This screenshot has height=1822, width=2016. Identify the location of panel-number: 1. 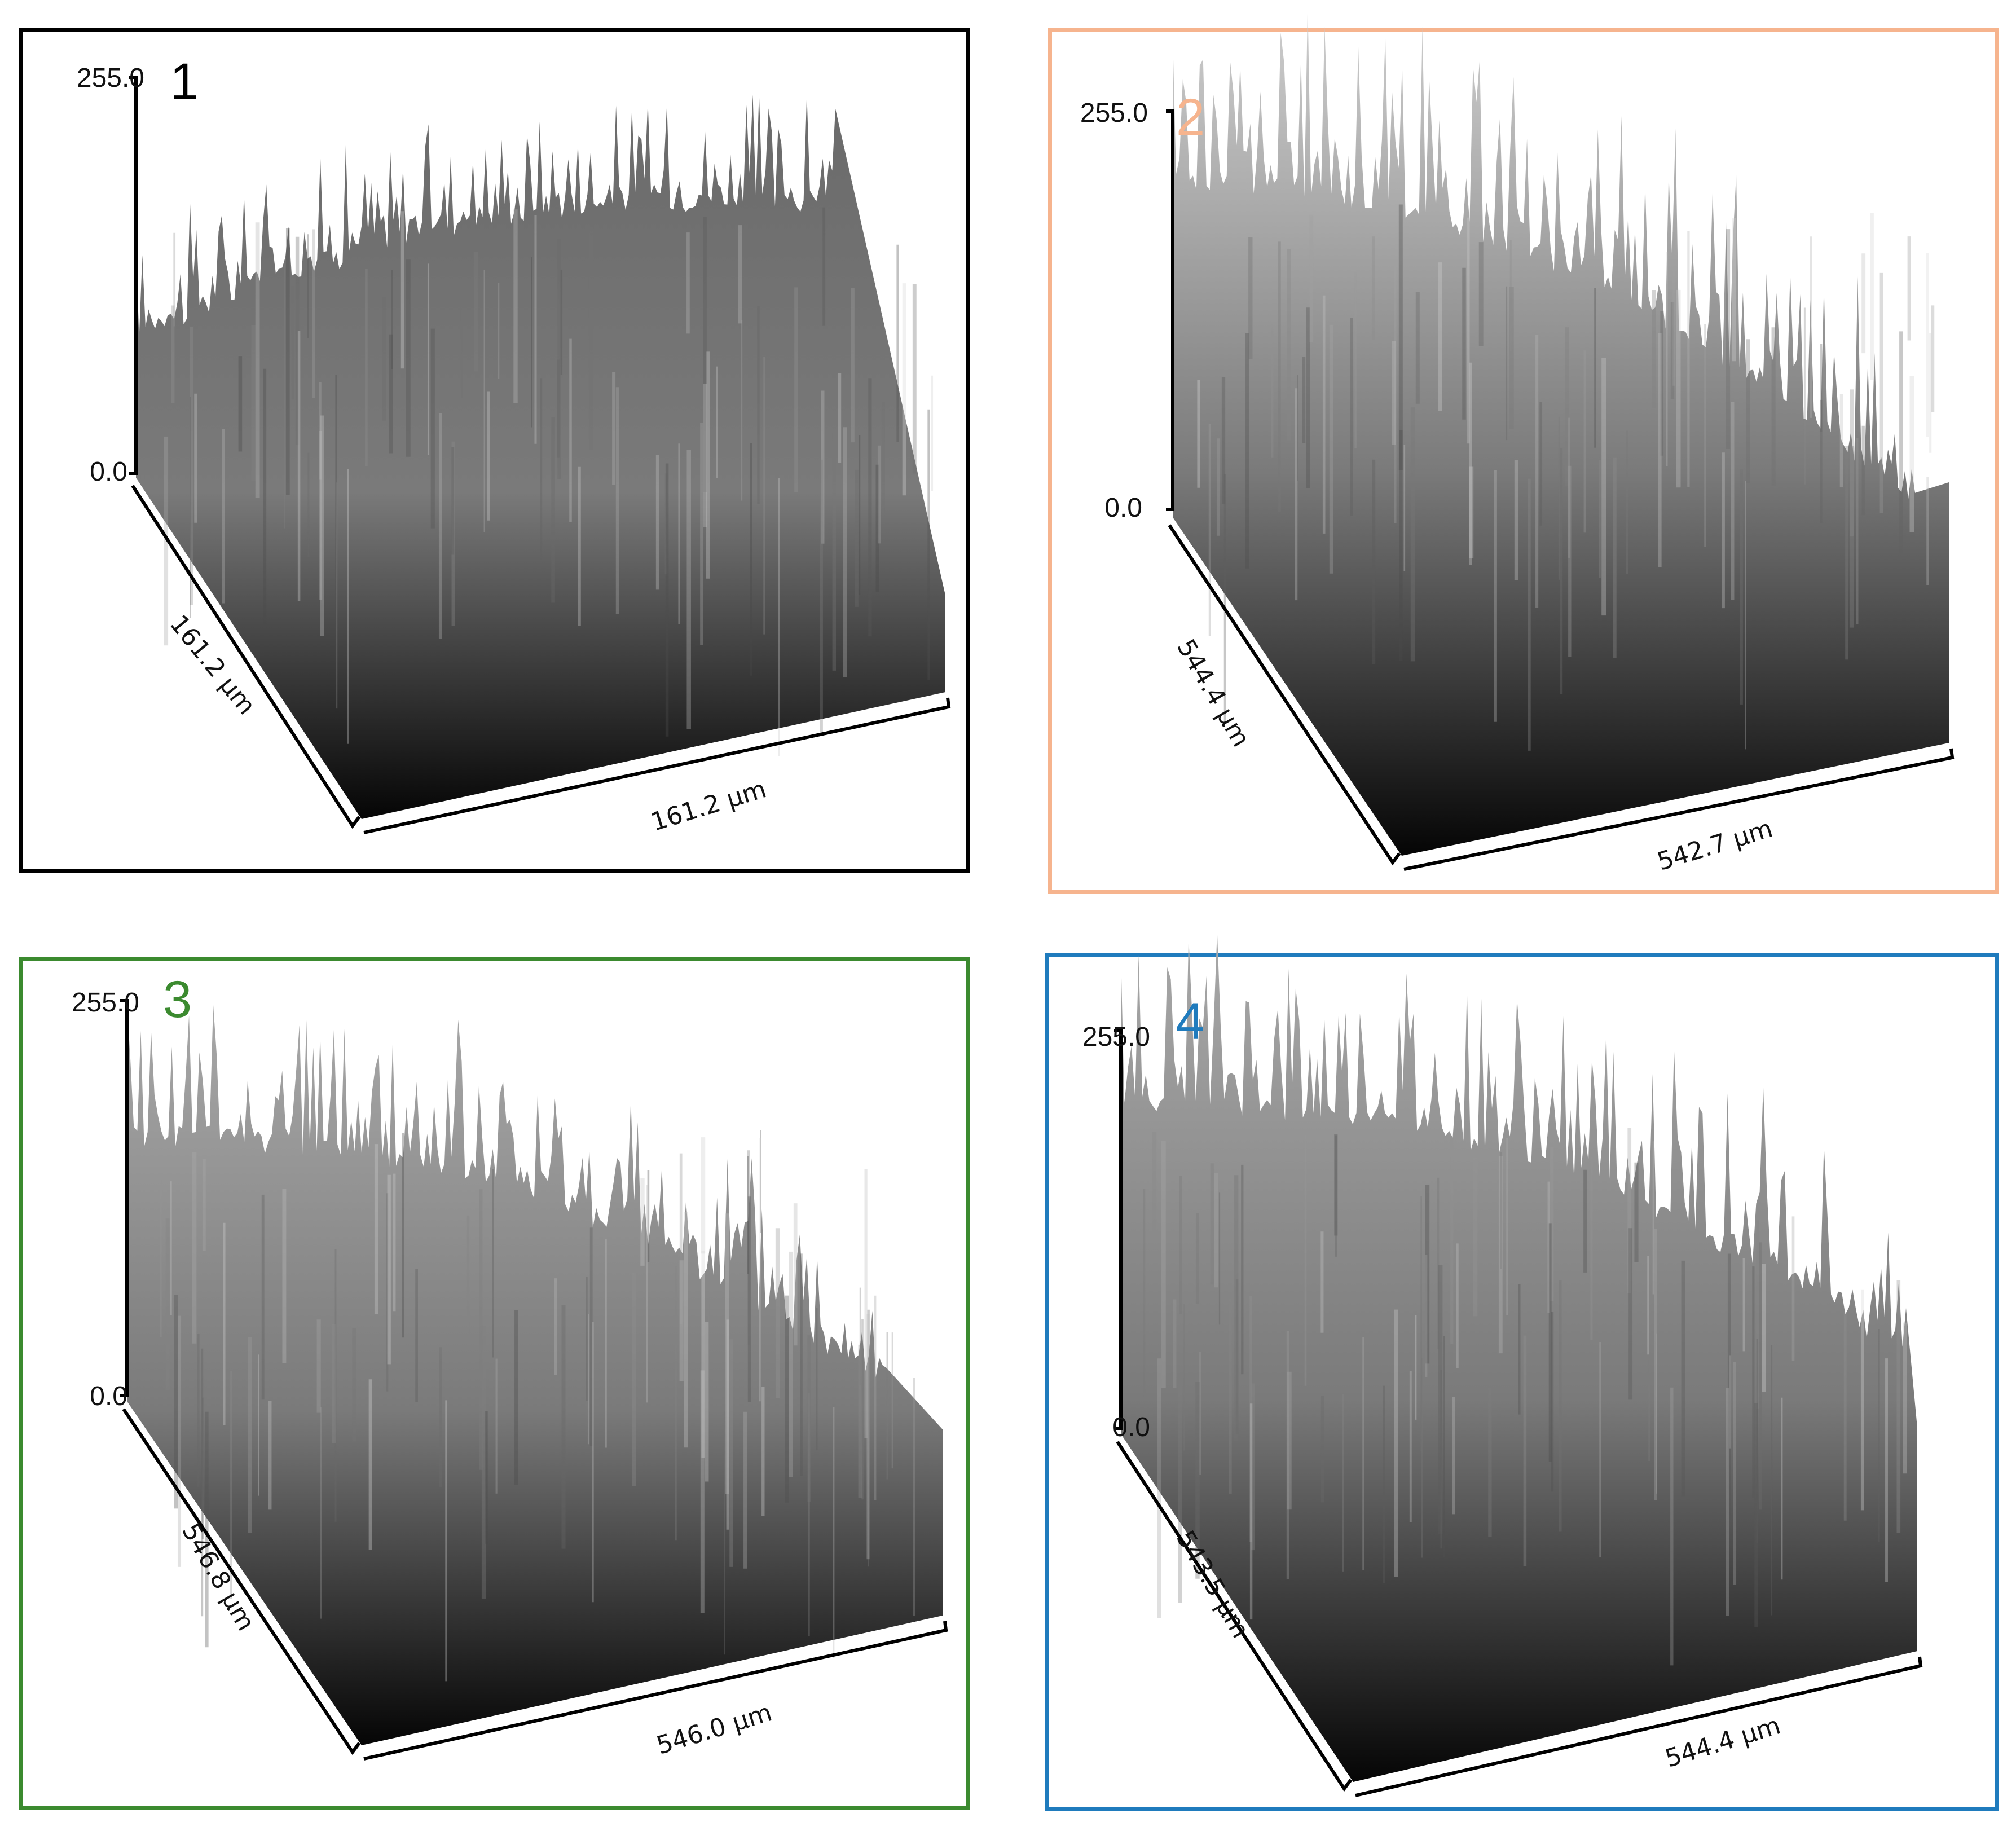
(184, 82).